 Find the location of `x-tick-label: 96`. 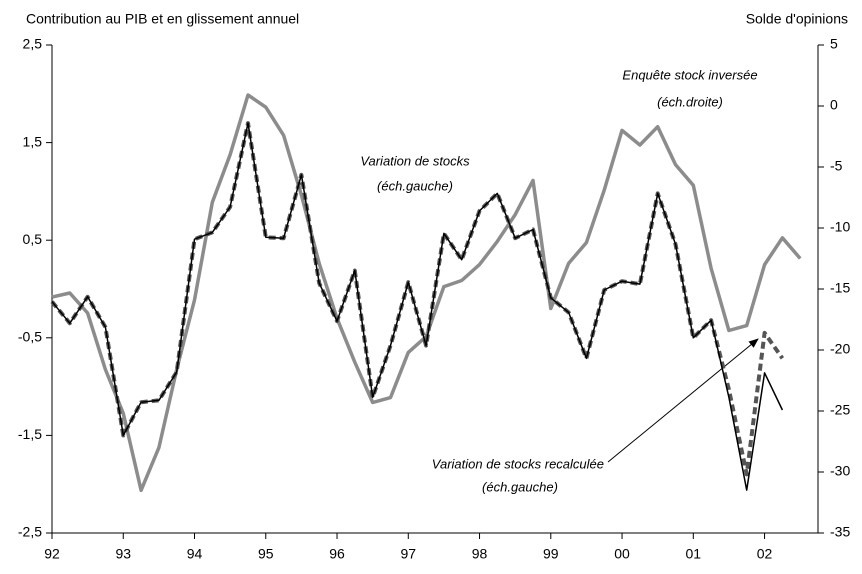

x-tick-label: 96 is located at coordinates (337, 554).